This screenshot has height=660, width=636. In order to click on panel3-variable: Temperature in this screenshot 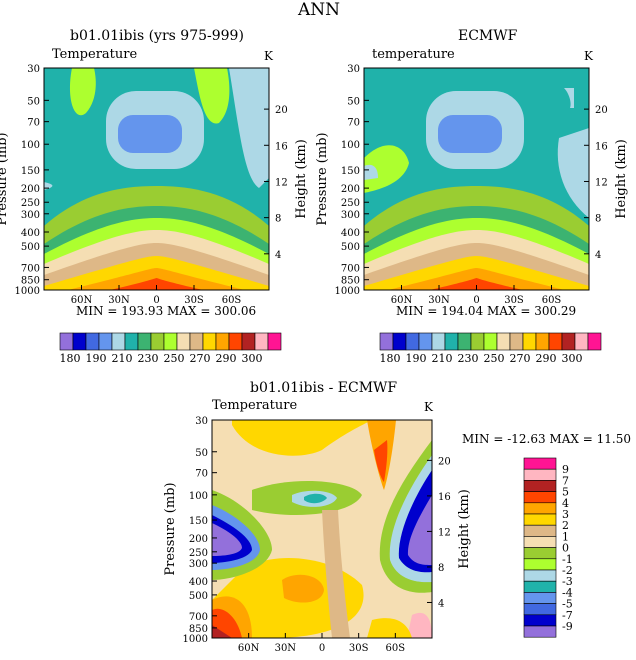, I will do `click(255, 405)`.